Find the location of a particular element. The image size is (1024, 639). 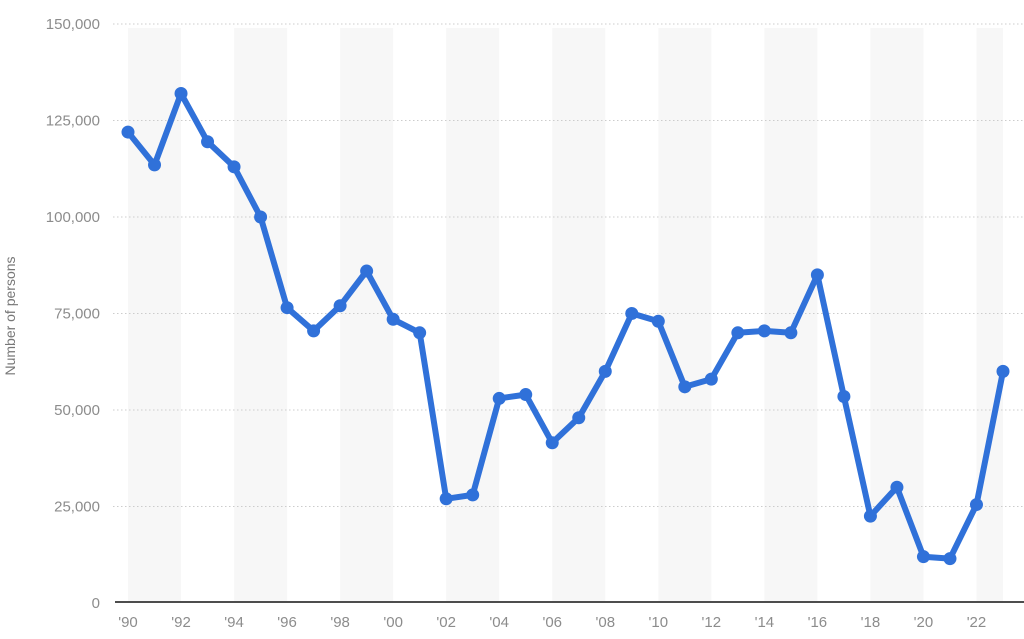

data-point-2005 is located at coordinates (526, 395).